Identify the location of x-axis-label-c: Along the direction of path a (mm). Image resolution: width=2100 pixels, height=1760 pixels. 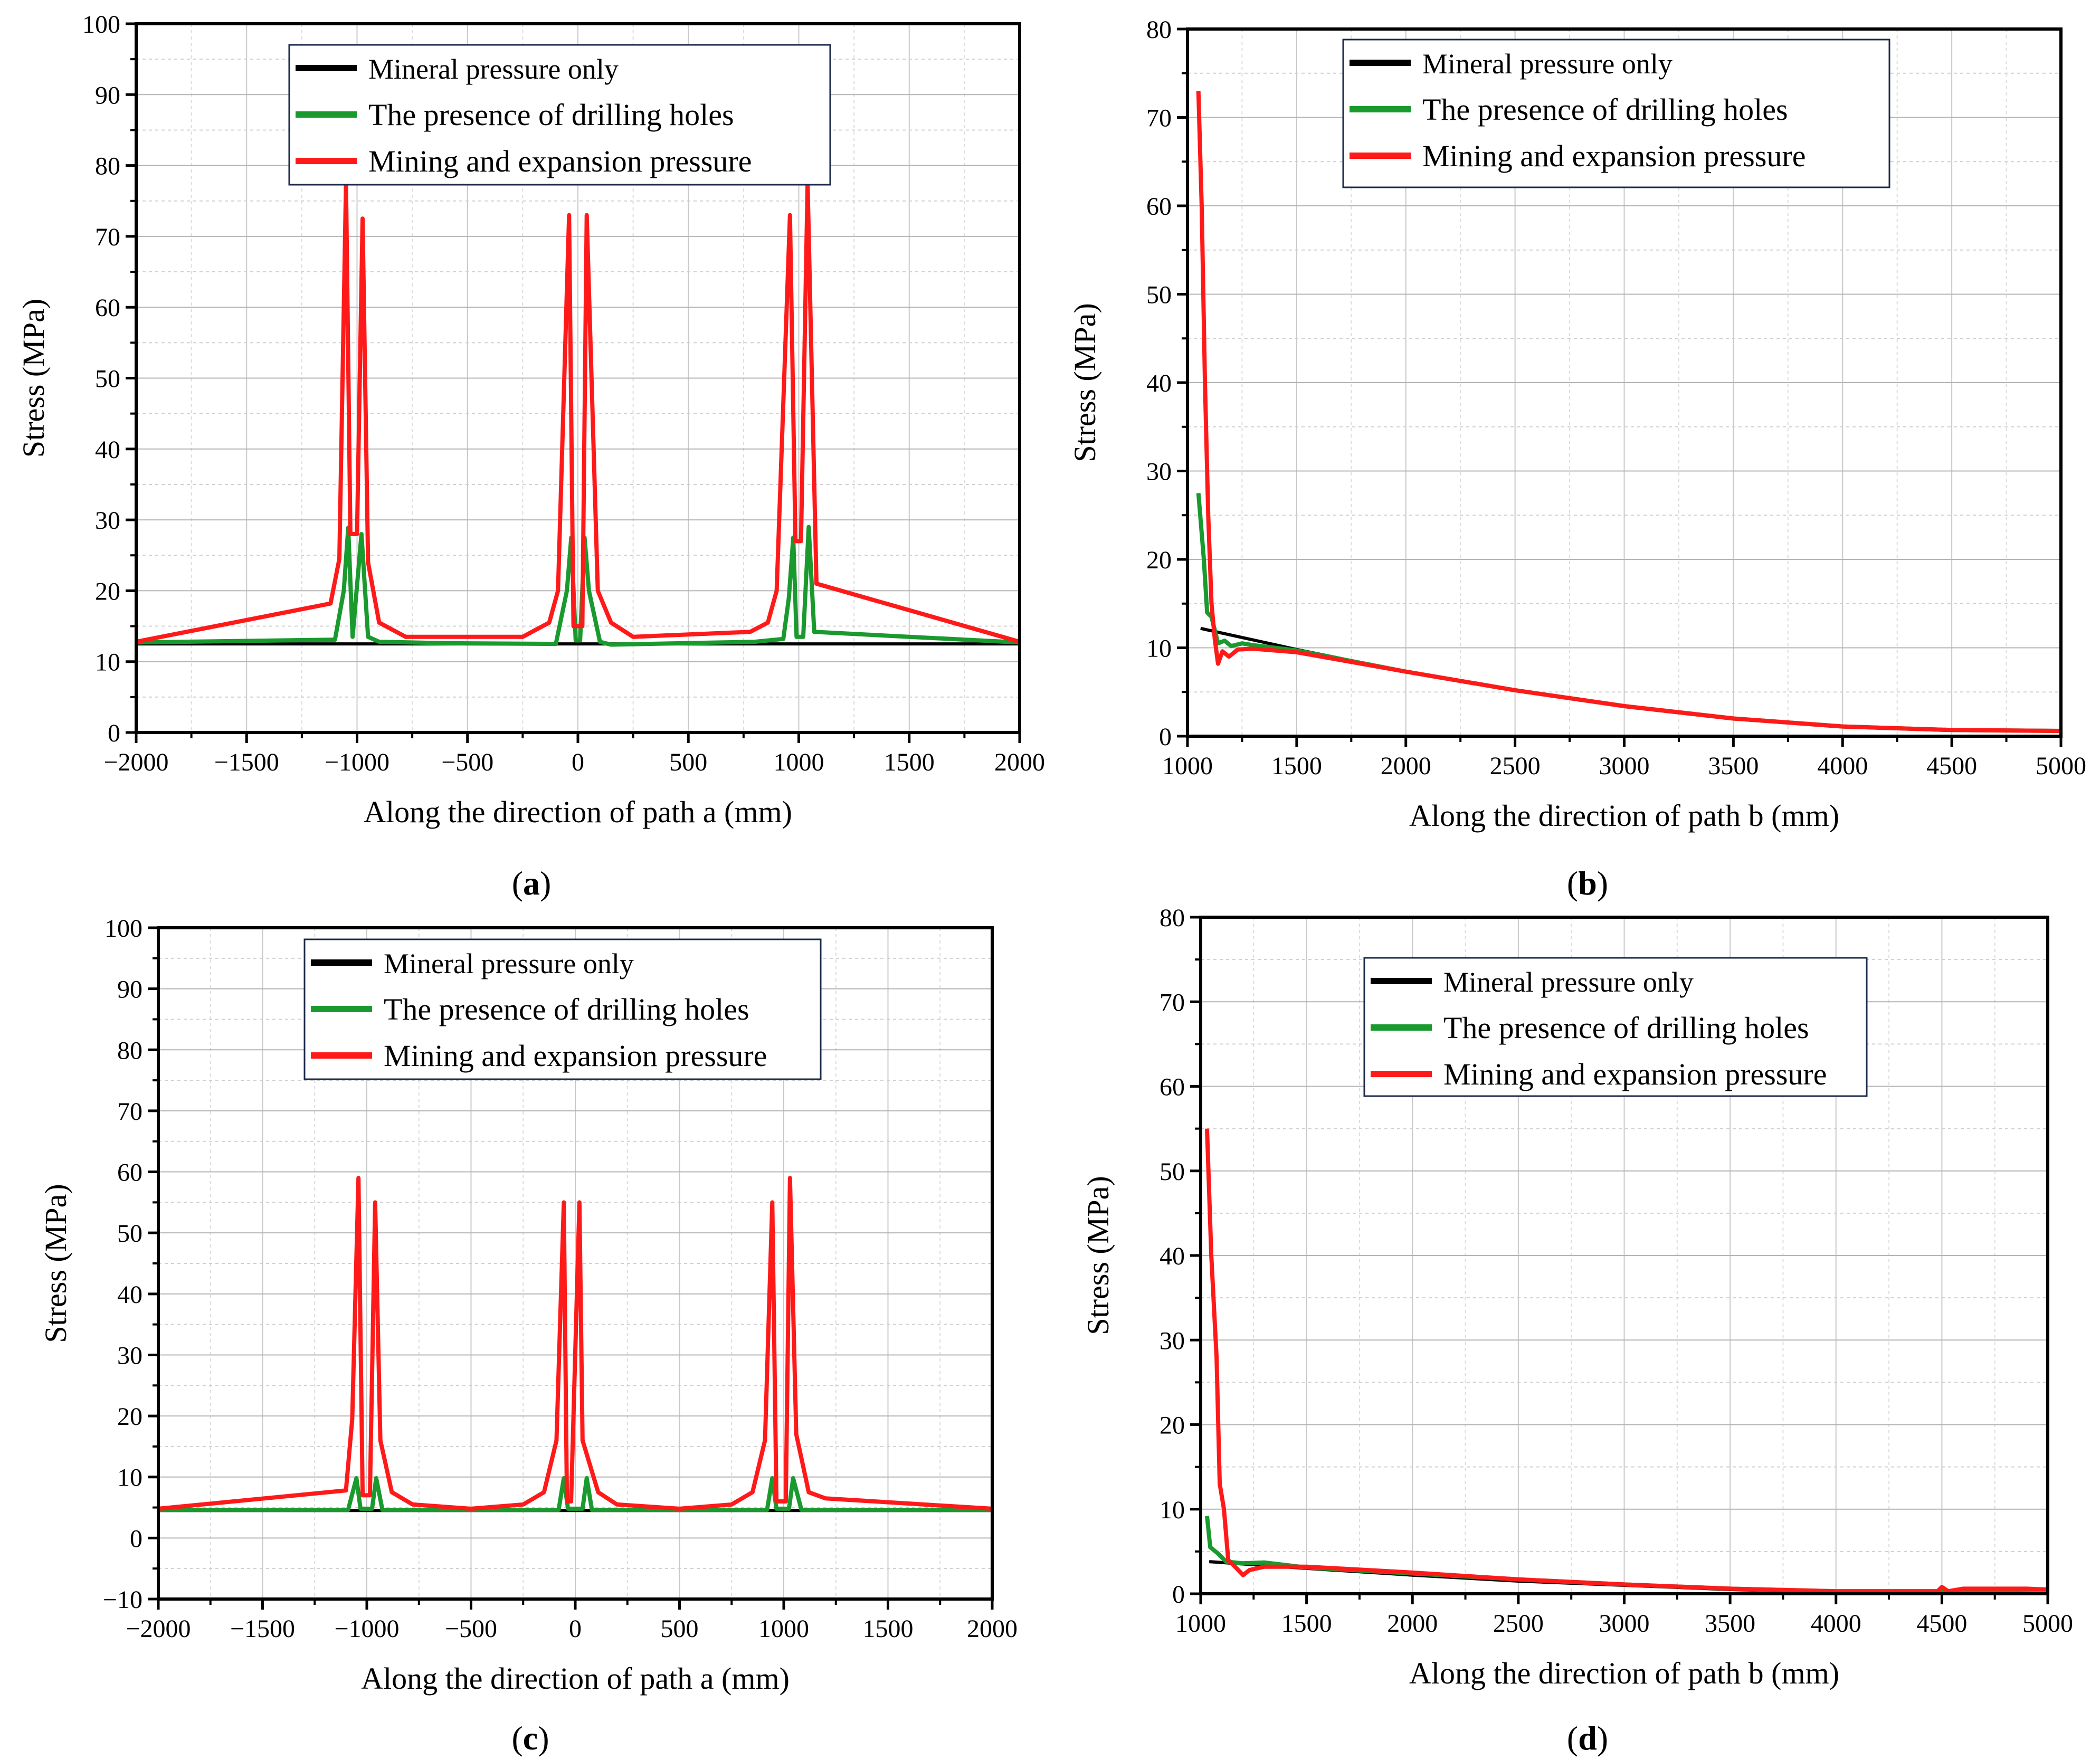
(575, 1678).